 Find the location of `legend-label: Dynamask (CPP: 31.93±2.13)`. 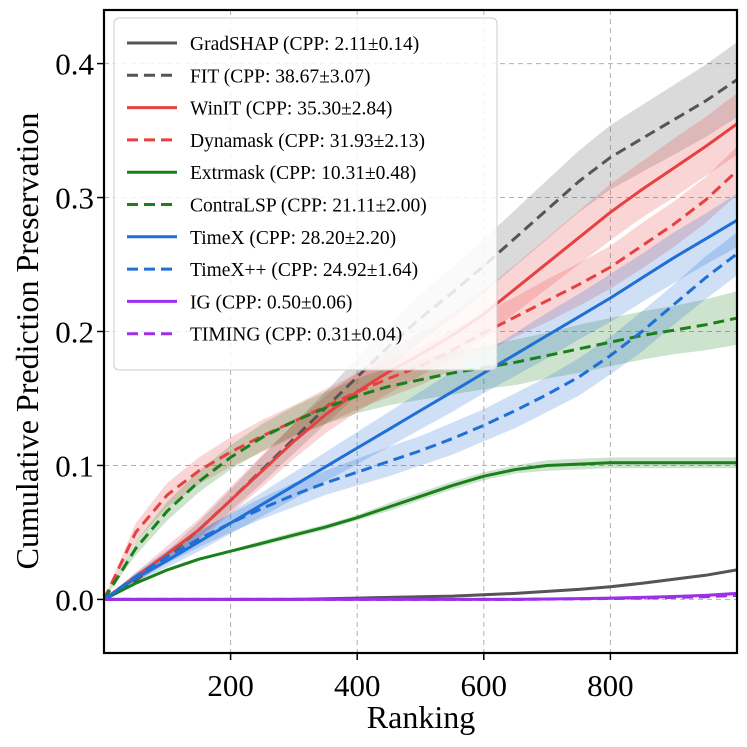

legend-label: Dynamask (CPP: 31.93±2.13) is located at coordinates (307, 141).